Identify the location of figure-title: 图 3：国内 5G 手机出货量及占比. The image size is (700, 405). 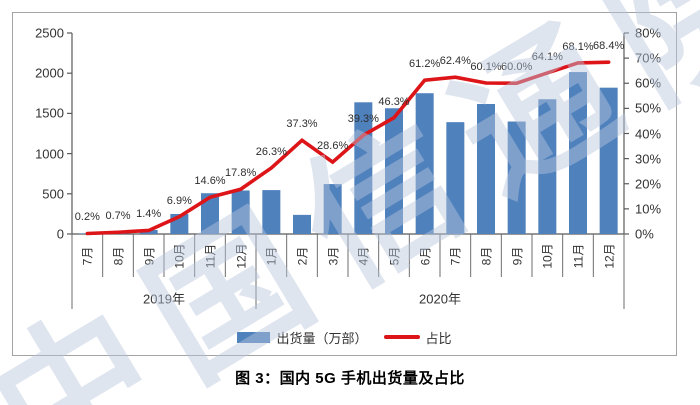
(350, 378).